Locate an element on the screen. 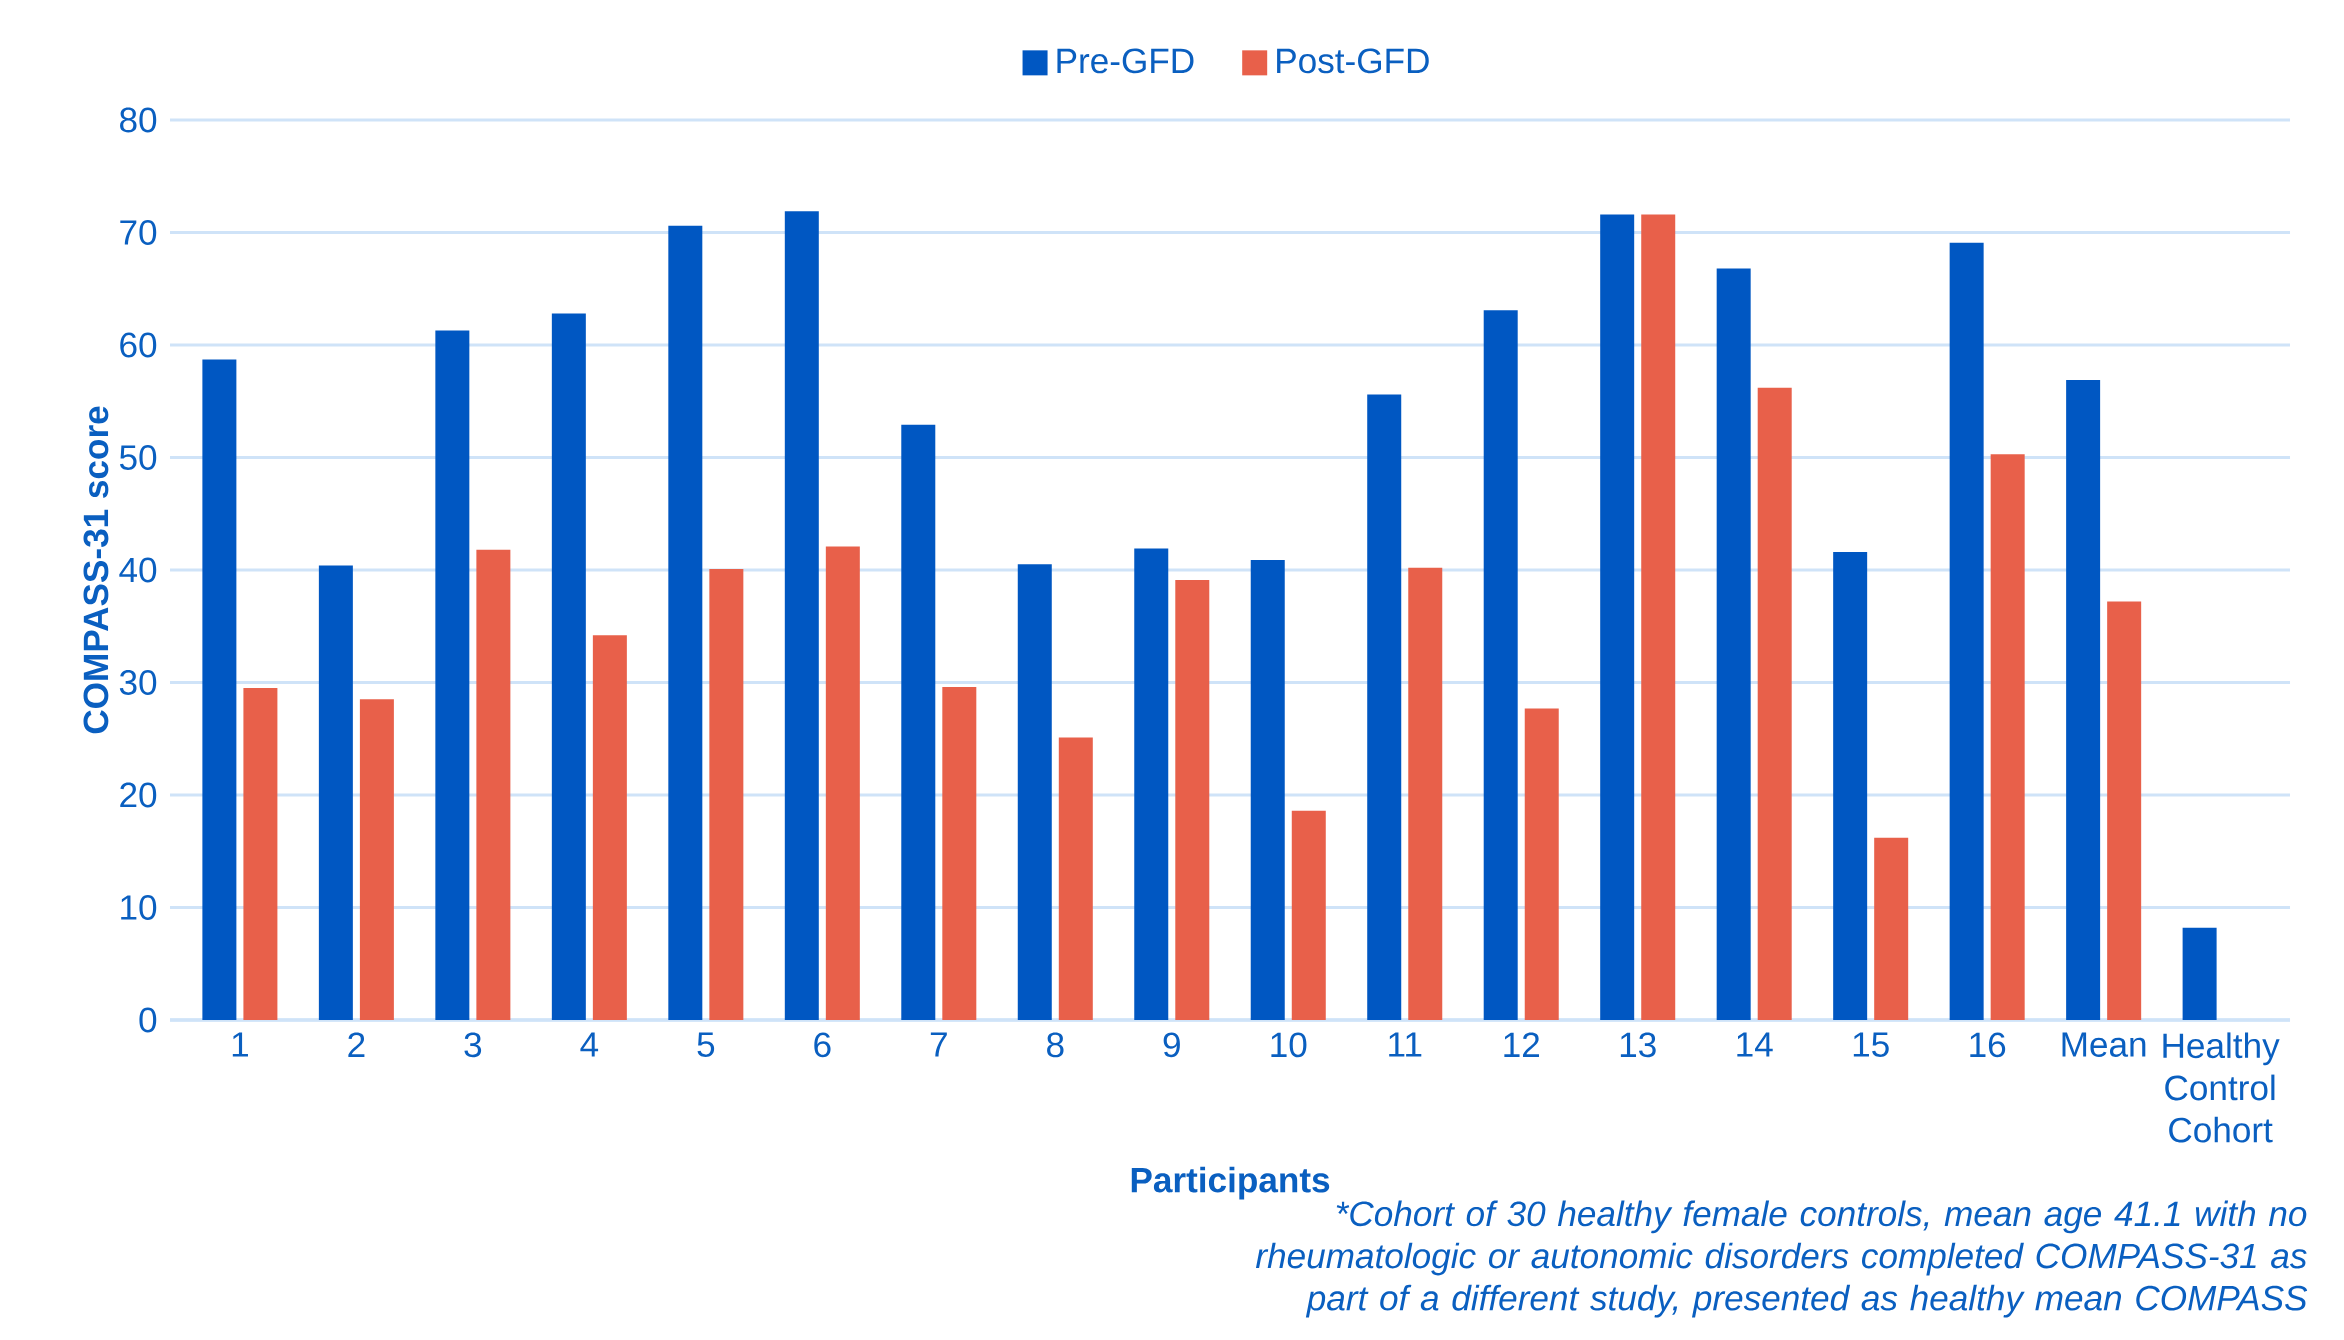 The image size is (2344, 1340). x-tick-label: Healthy Control Cohort is located at coordinates (2221, 1087).